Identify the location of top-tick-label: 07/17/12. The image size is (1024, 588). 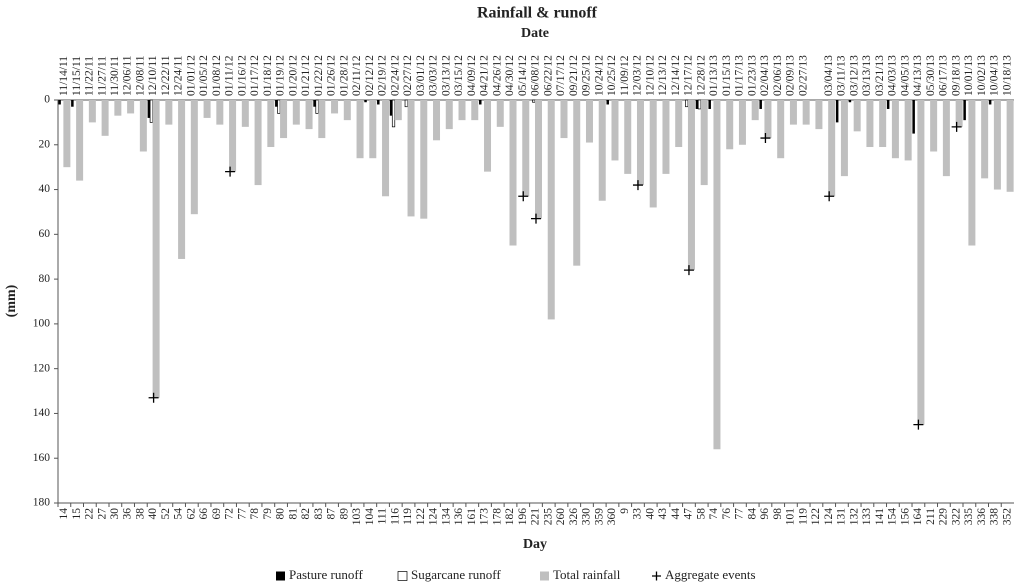
(561, 75).